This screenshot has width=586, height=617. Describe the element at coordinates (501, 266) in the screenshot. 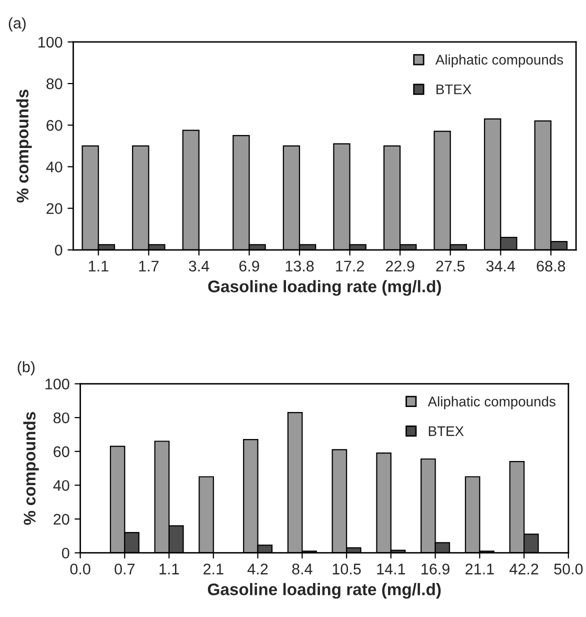

I see `x-tick-label: 34.4` at that location.